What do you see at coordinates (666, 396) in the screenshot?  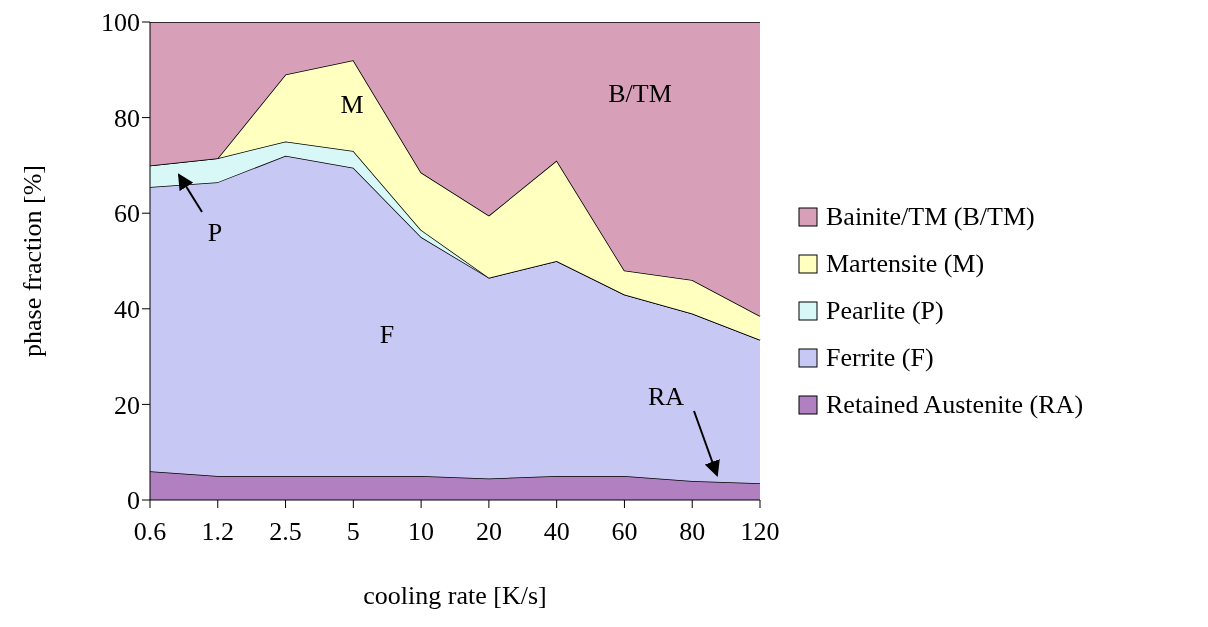 I see `annotation: RA` at bounding box center [666, 396].